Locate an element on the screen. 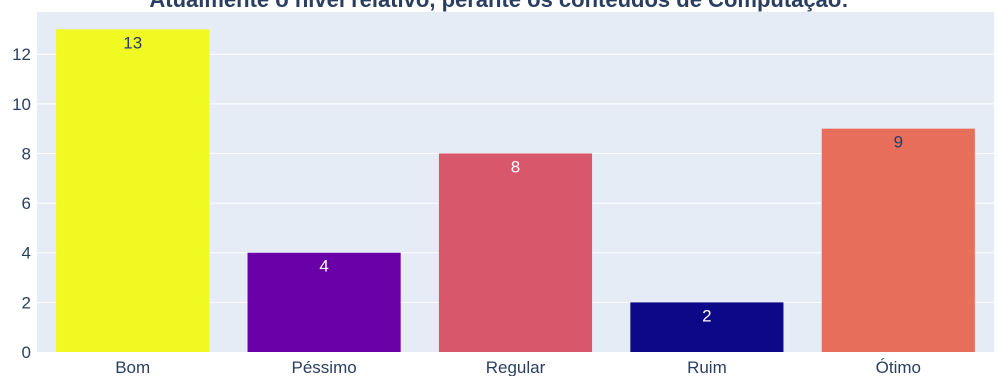  x-tick-label-3: Ruim is located at coordinates (707, 367).